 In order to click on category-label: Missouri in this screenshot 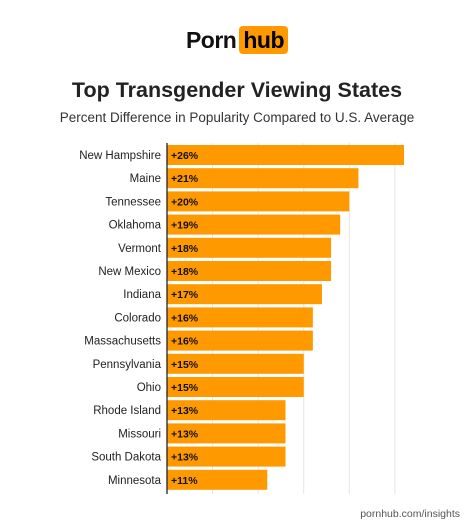, I will do `click(139, 434)`.